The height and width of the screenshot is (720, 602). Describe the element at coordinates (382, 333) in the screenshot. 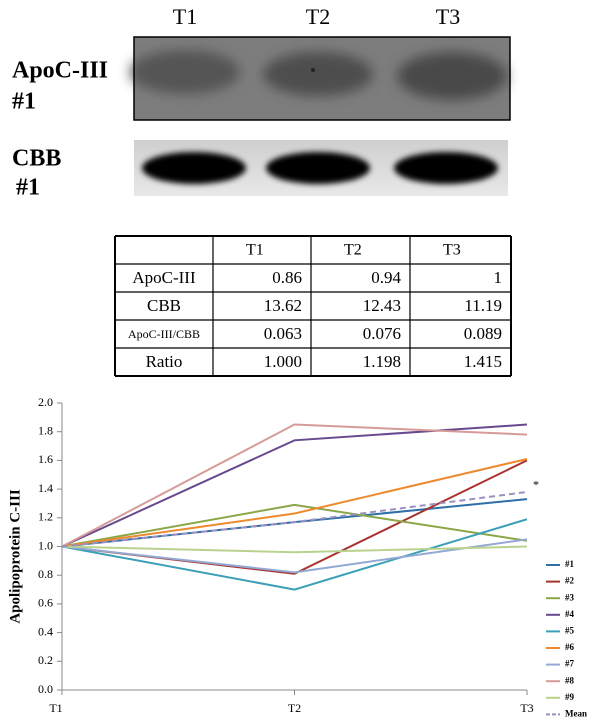

I see `table-cell: 0.076` at that location.